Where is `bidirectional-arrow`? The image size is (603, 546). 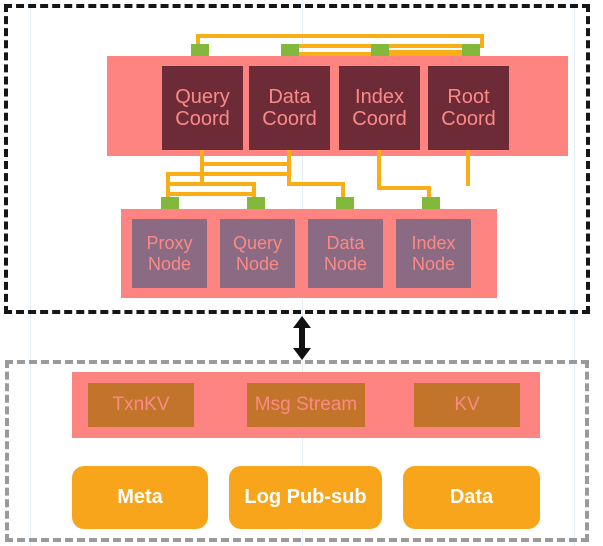 bidirectional-arrow is located at coordinates (302, 338).